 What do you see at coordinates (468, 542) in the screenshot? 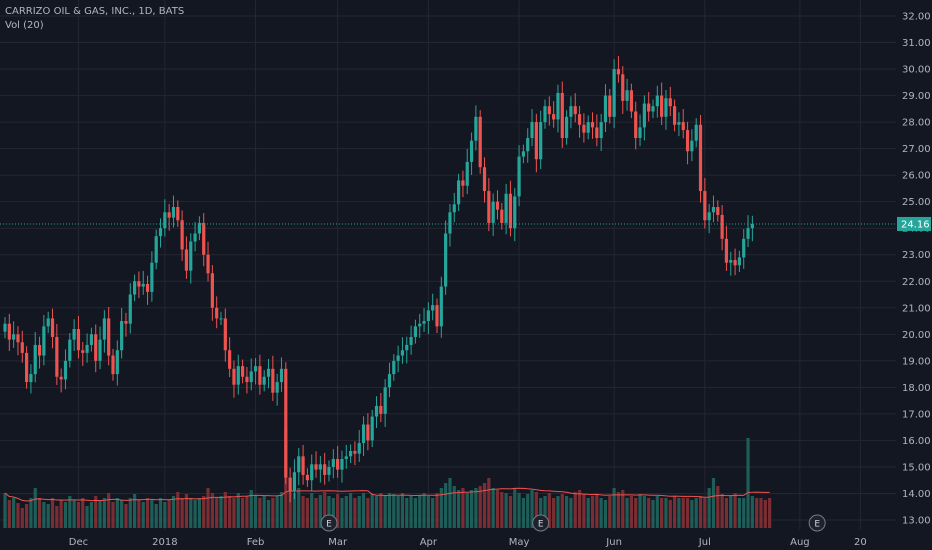
I see `time-axis: Dec 2018 Feb Mar Apr May Jun Jul Aug 20` at bounding box center [468, 542].